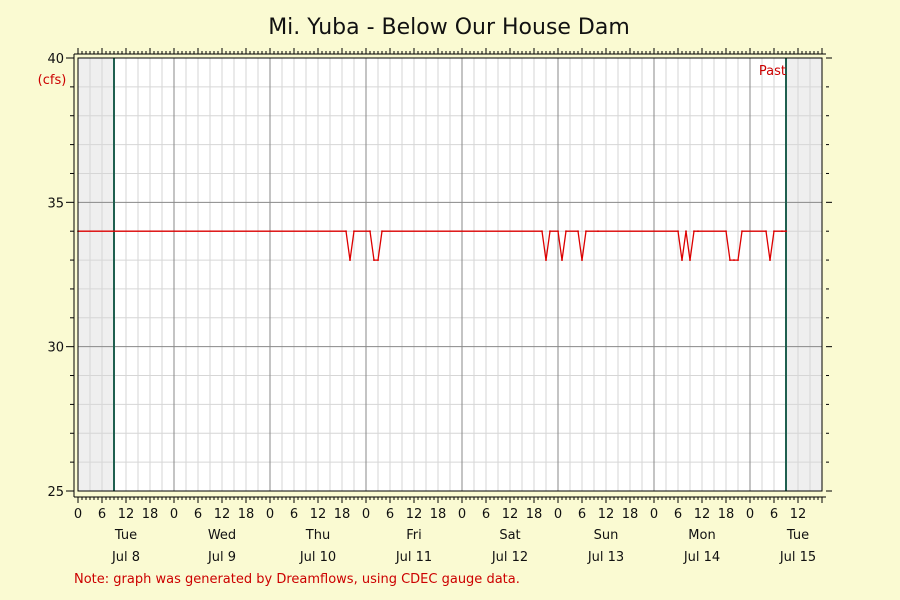  Describe the element at coordinates (797, 557) in the screenshot. I see `day-date-label: Jul 15` at that location.